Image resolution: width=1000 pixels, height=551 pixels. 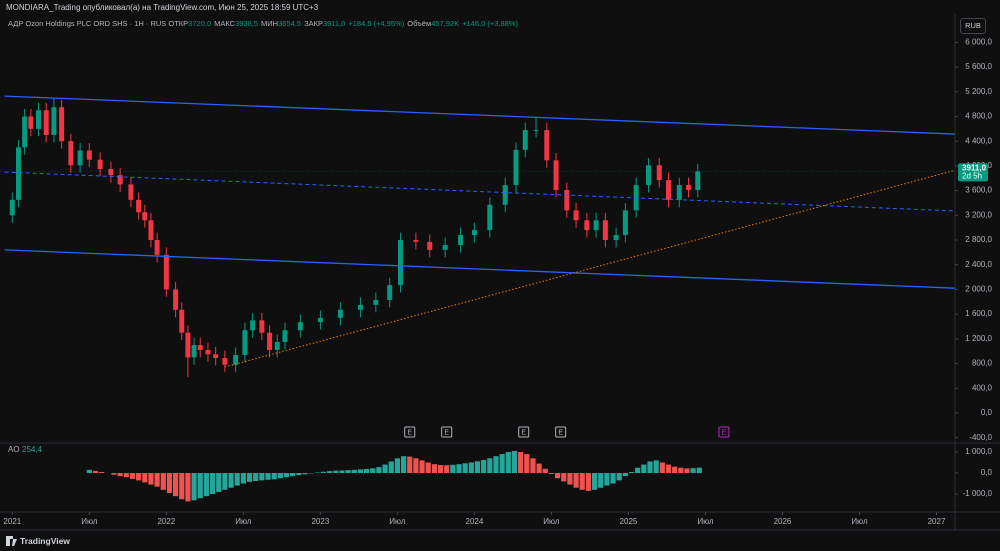 What do you see at coordinates (200, 23) in the screenshot?
I see `legend-value: 3720,0` at bounding box center [200, 23].